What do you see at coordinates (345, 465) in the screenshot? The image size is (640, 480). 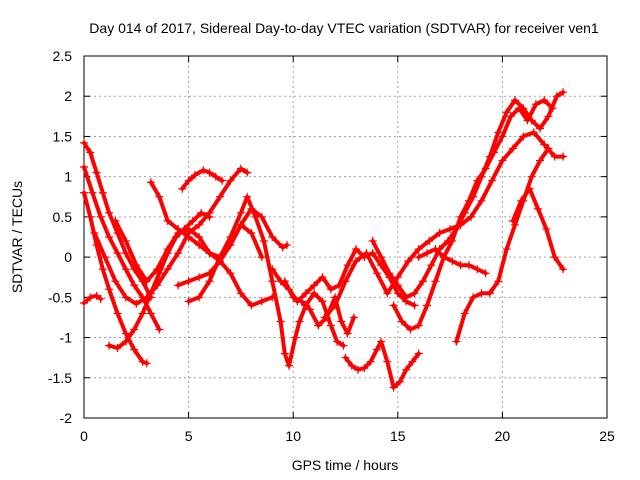 I see `x-axis-title: GPS time / hours` at bounding box center [345, 465].